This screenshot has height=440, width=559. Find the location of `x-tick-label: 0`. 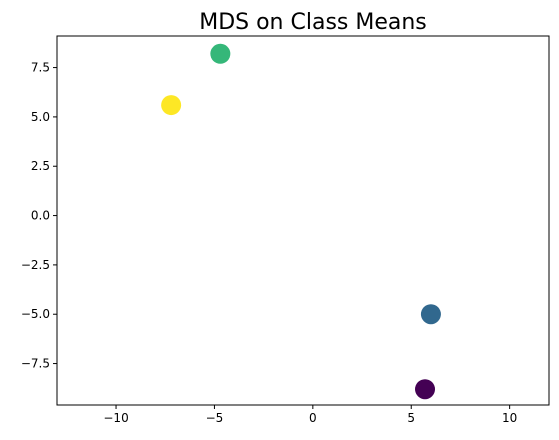

x-tick-label: 0 is located at coordinates (313, 418).